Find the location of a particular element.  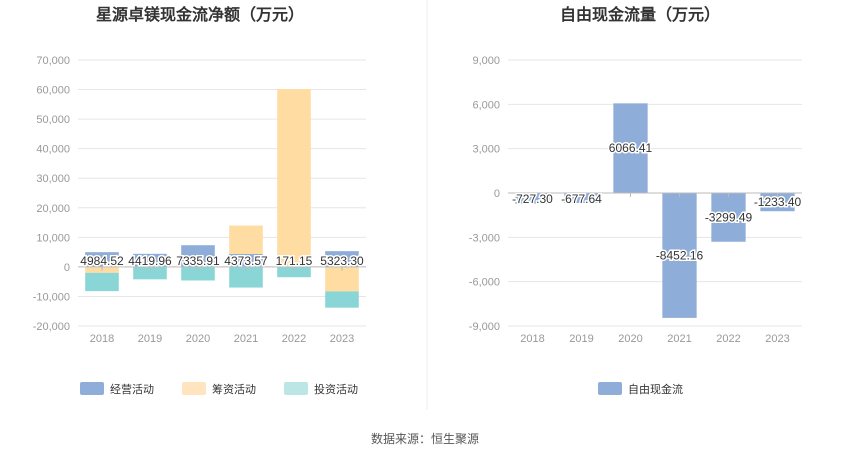

data-label: -8452.16 is located at coordinates (680, 255).